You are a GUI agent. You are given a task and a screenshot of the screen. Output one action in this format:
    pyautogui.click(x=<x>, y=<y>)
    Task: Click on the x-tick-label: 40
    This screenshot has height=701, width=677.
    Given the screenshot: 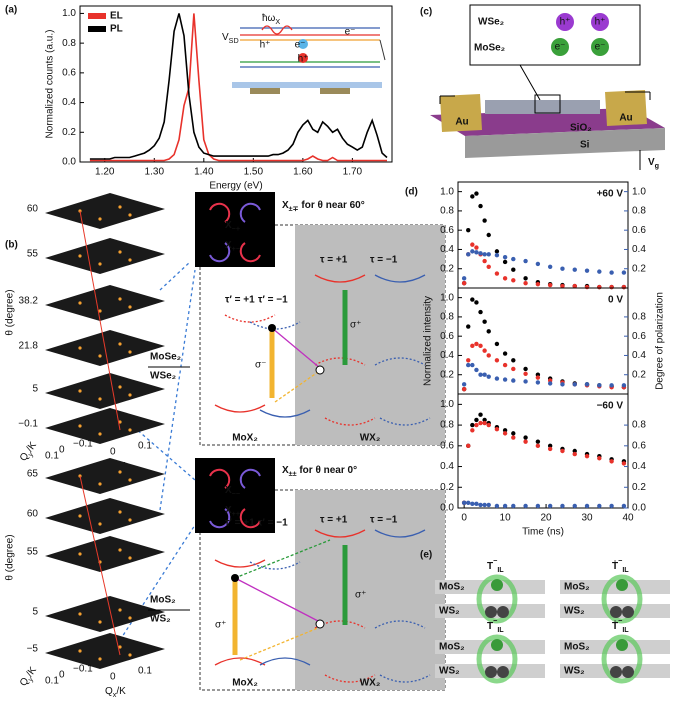 What is the action you would take?
    pyautogui.click(x=628, y=518)
    